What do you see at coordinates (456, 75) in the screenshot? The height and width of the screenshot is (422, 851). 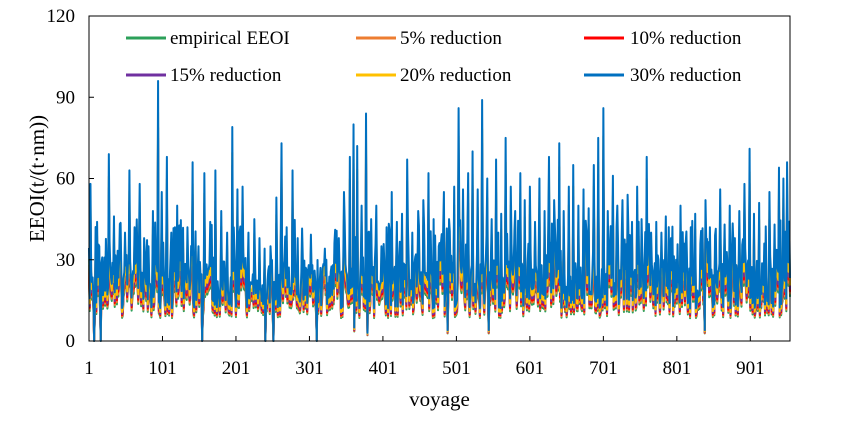 I see `legend-label: 20% reduction` at bounding box center [456, 75].